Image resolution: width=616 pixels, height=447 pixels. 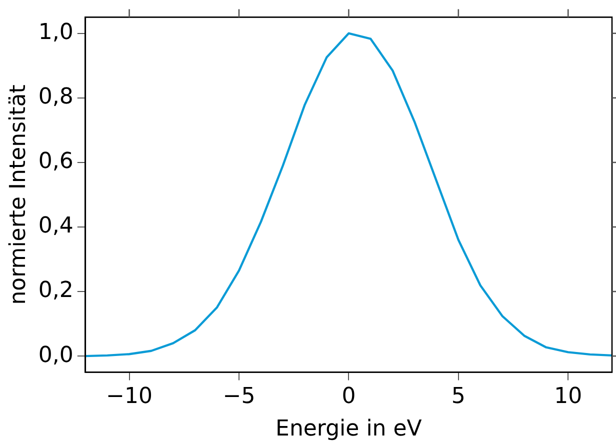 I want to click on y-tick-label: 0,8, so click(x=56, y=97).